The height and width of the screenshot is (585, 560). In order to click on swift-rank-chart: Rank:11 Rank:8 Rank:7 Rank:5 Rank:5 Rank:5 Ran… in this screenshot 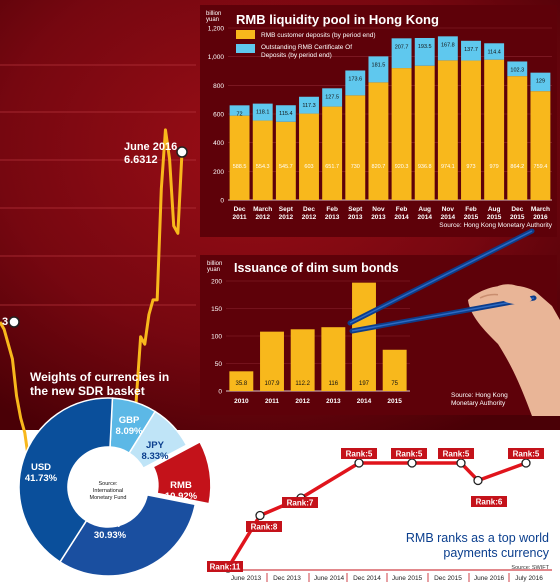, I will do `click(379, 515)`.